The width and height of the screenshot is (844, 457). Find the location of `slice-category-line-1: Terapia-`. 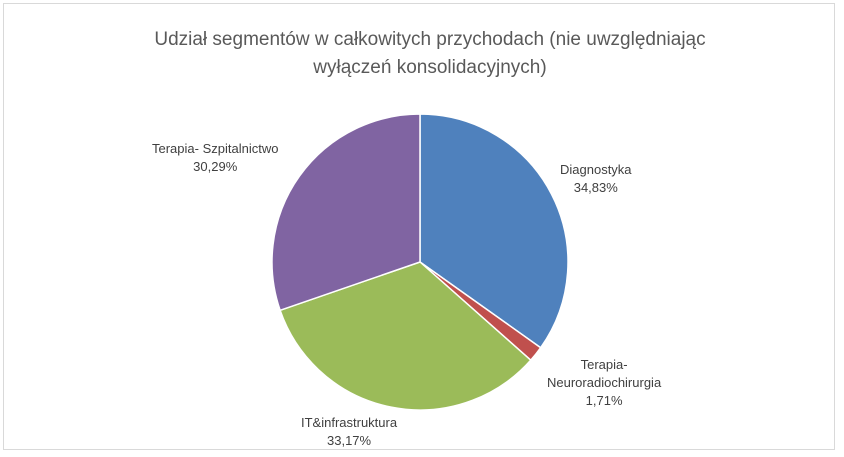

slice-category-line-1: Terapia- is located at coordinates (604, 364).